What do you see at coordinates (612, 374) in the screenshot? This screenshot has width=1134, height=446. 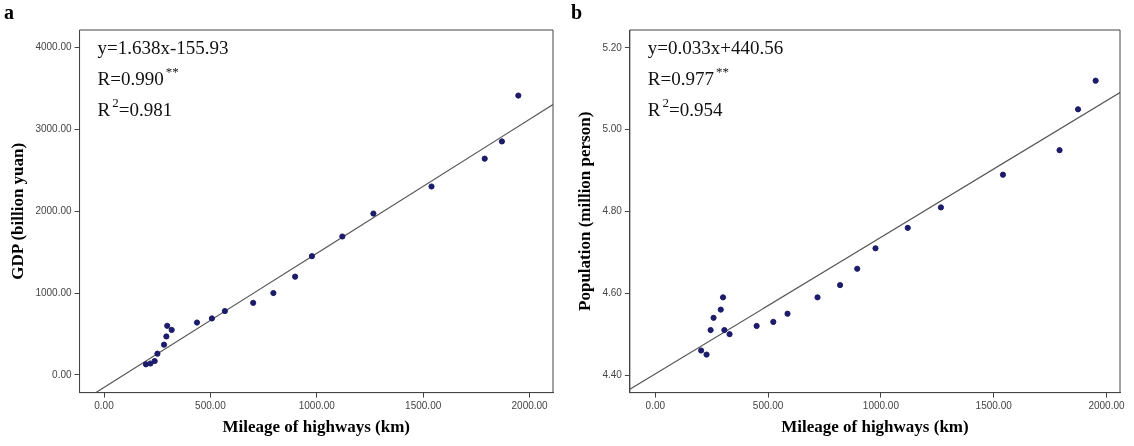 I see `y-tick-label: 4.40` at bounding box center [612, 374].